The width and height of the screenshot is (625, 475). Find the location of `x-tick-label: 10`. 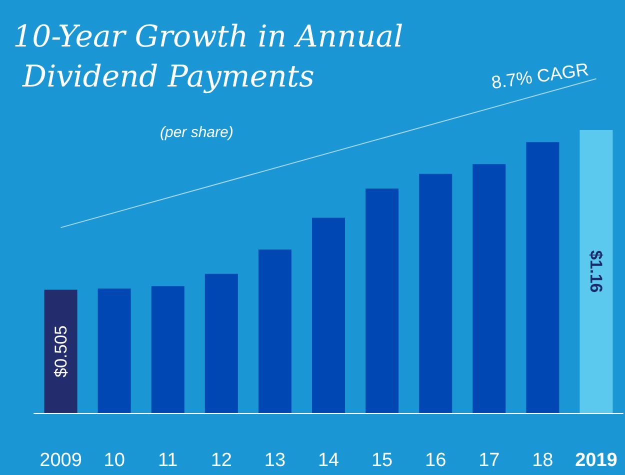

x-tick-label: 10 is located at coordinates (114, 460).